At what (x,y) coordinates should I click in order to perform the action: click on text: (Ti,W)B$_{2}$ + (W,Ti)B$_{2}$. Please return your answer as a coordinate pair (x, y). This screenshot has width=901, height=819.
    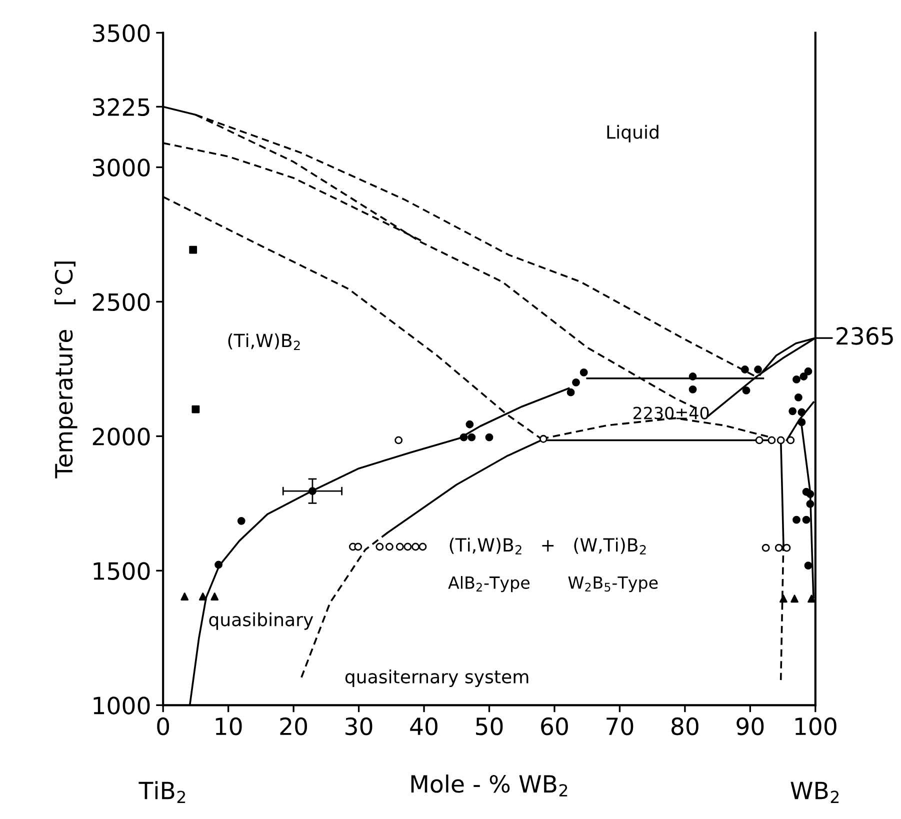
    Looking at the image, I should click on (548, 546).